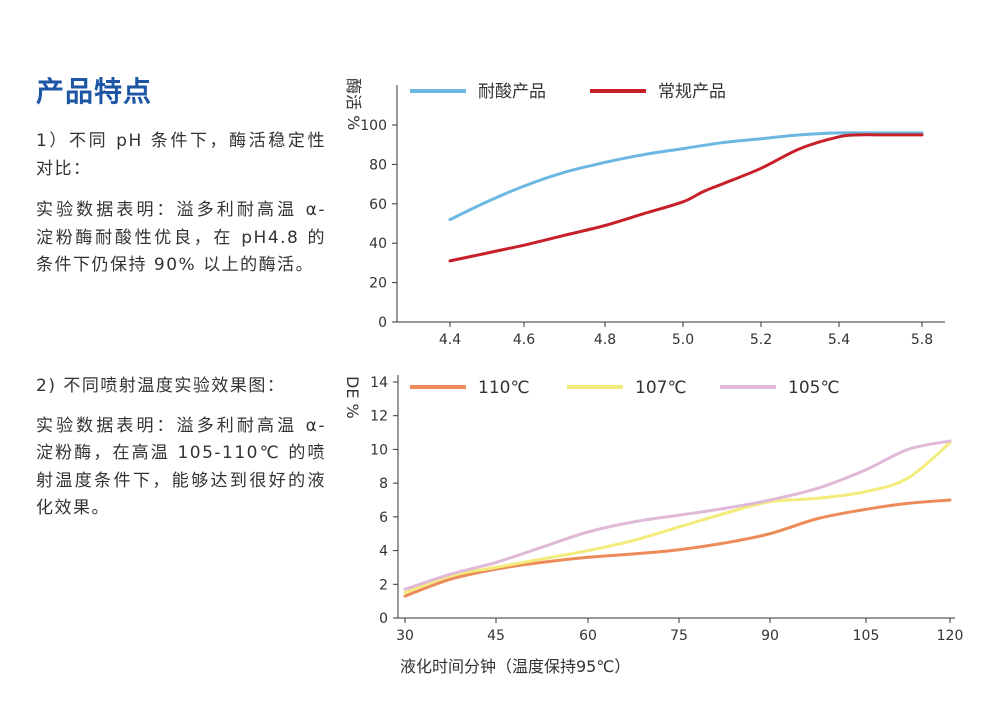  Describe the element at coordinates (353, 104) in the screenshot. I see `y-axis-label: 酶活 %` at that location.